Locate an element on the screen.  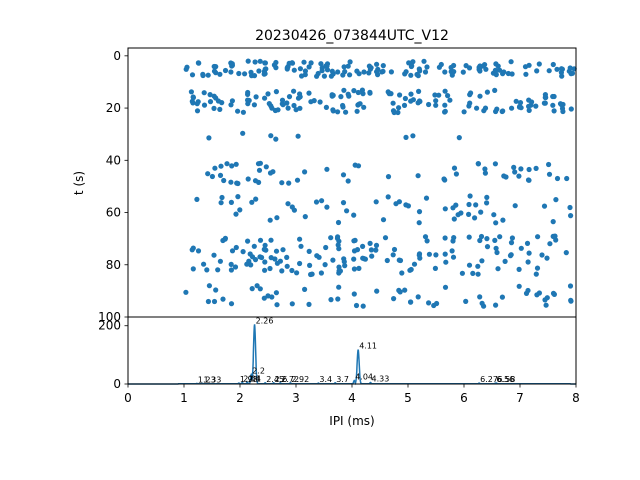
x-tick-label: 6 is located at coordinates (464, 398).